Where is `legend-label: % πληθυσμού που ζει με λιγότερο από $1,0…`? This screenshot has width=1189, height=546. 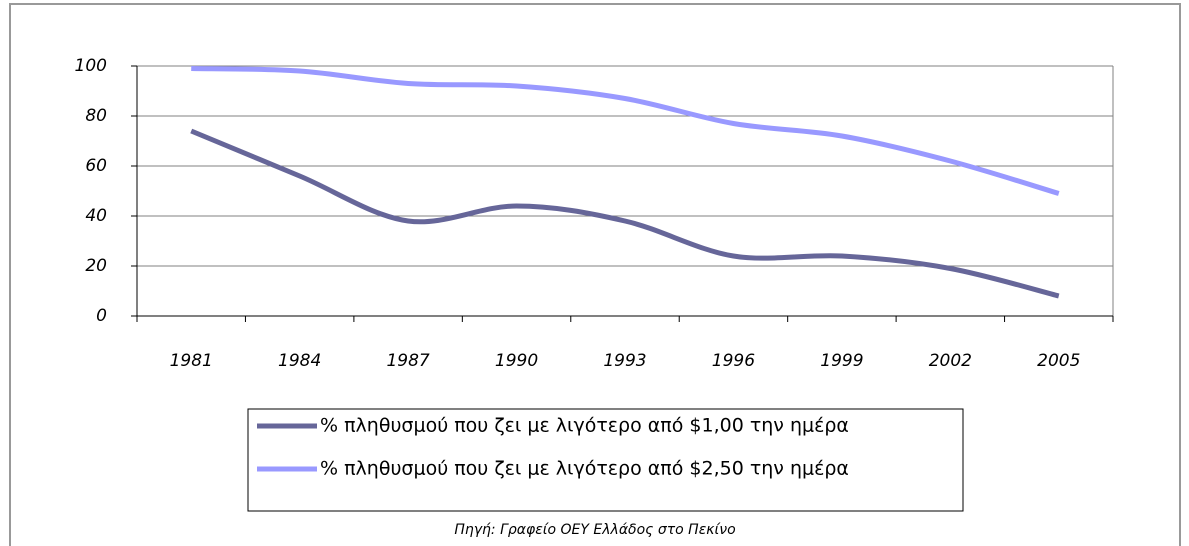
legend-label: % πληθυσμού που ζει με λιγότερο από $1,0… is located at coordinates (584, 426).